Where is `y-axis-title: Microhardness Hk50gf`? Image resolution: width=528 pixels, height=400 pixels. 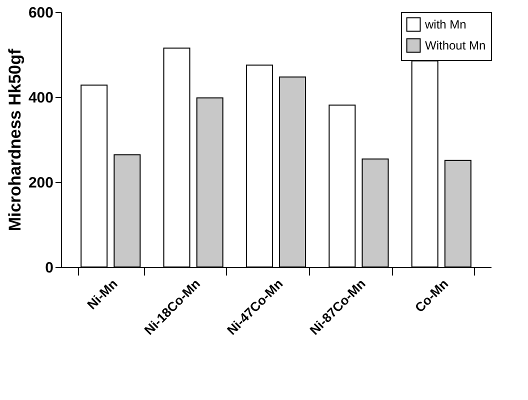 y-axis-title: Microhardness Hk50gf is located at coordinates (14, 140).